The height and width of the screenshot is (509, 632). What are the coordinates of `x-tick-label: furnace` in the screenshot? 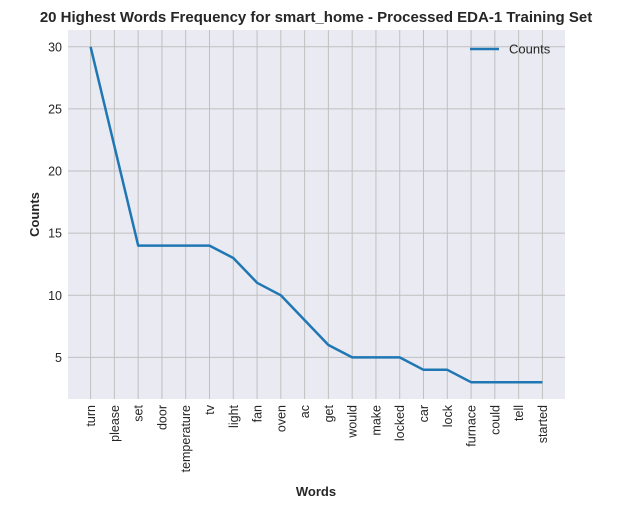 It's located at (472, 426).